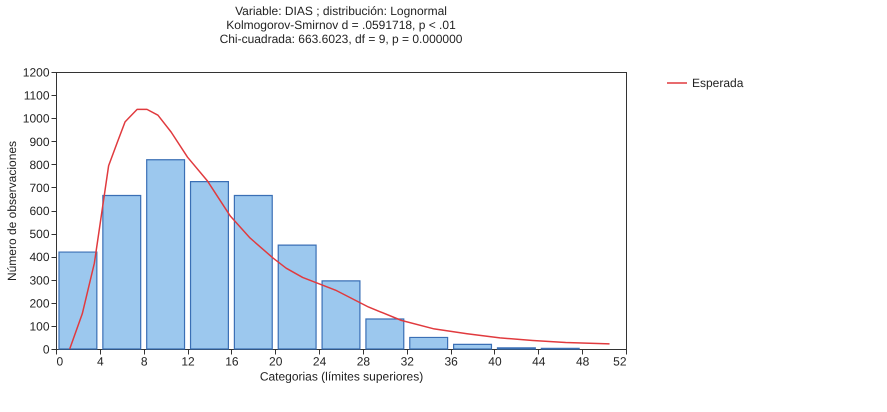 Image resolution: width=887 pixels, height=412 pixels. Describe the element at coordinates (407, 361) in the screenshot. I see `x-tick-label: 32` at that location.